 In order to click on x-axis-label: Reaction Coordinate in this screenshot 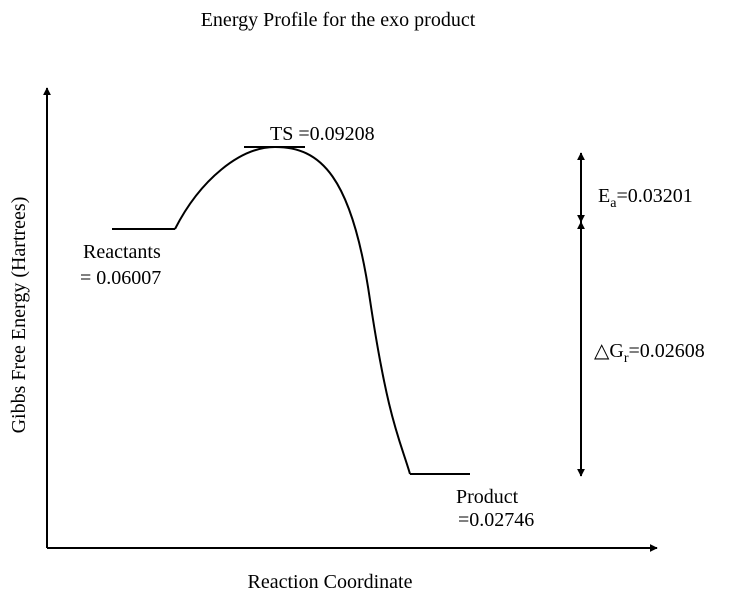, I will do `click(330, 582)`.